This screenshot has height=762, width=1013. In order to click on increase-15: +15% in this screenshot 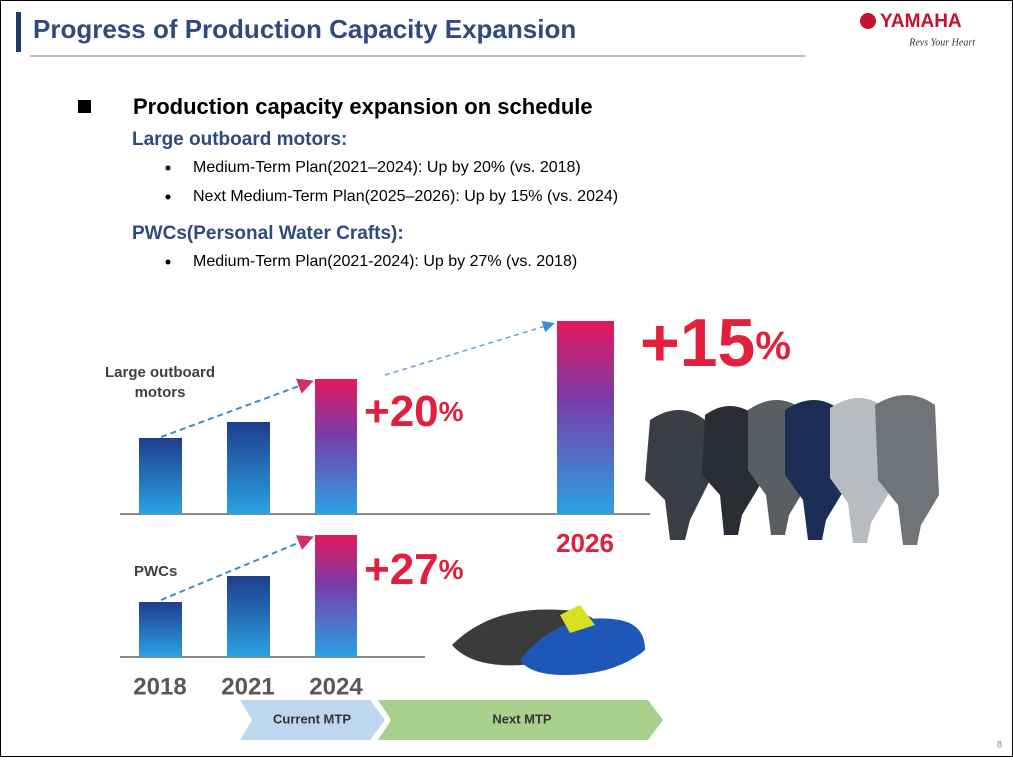, I will do `click(715, 343)`.